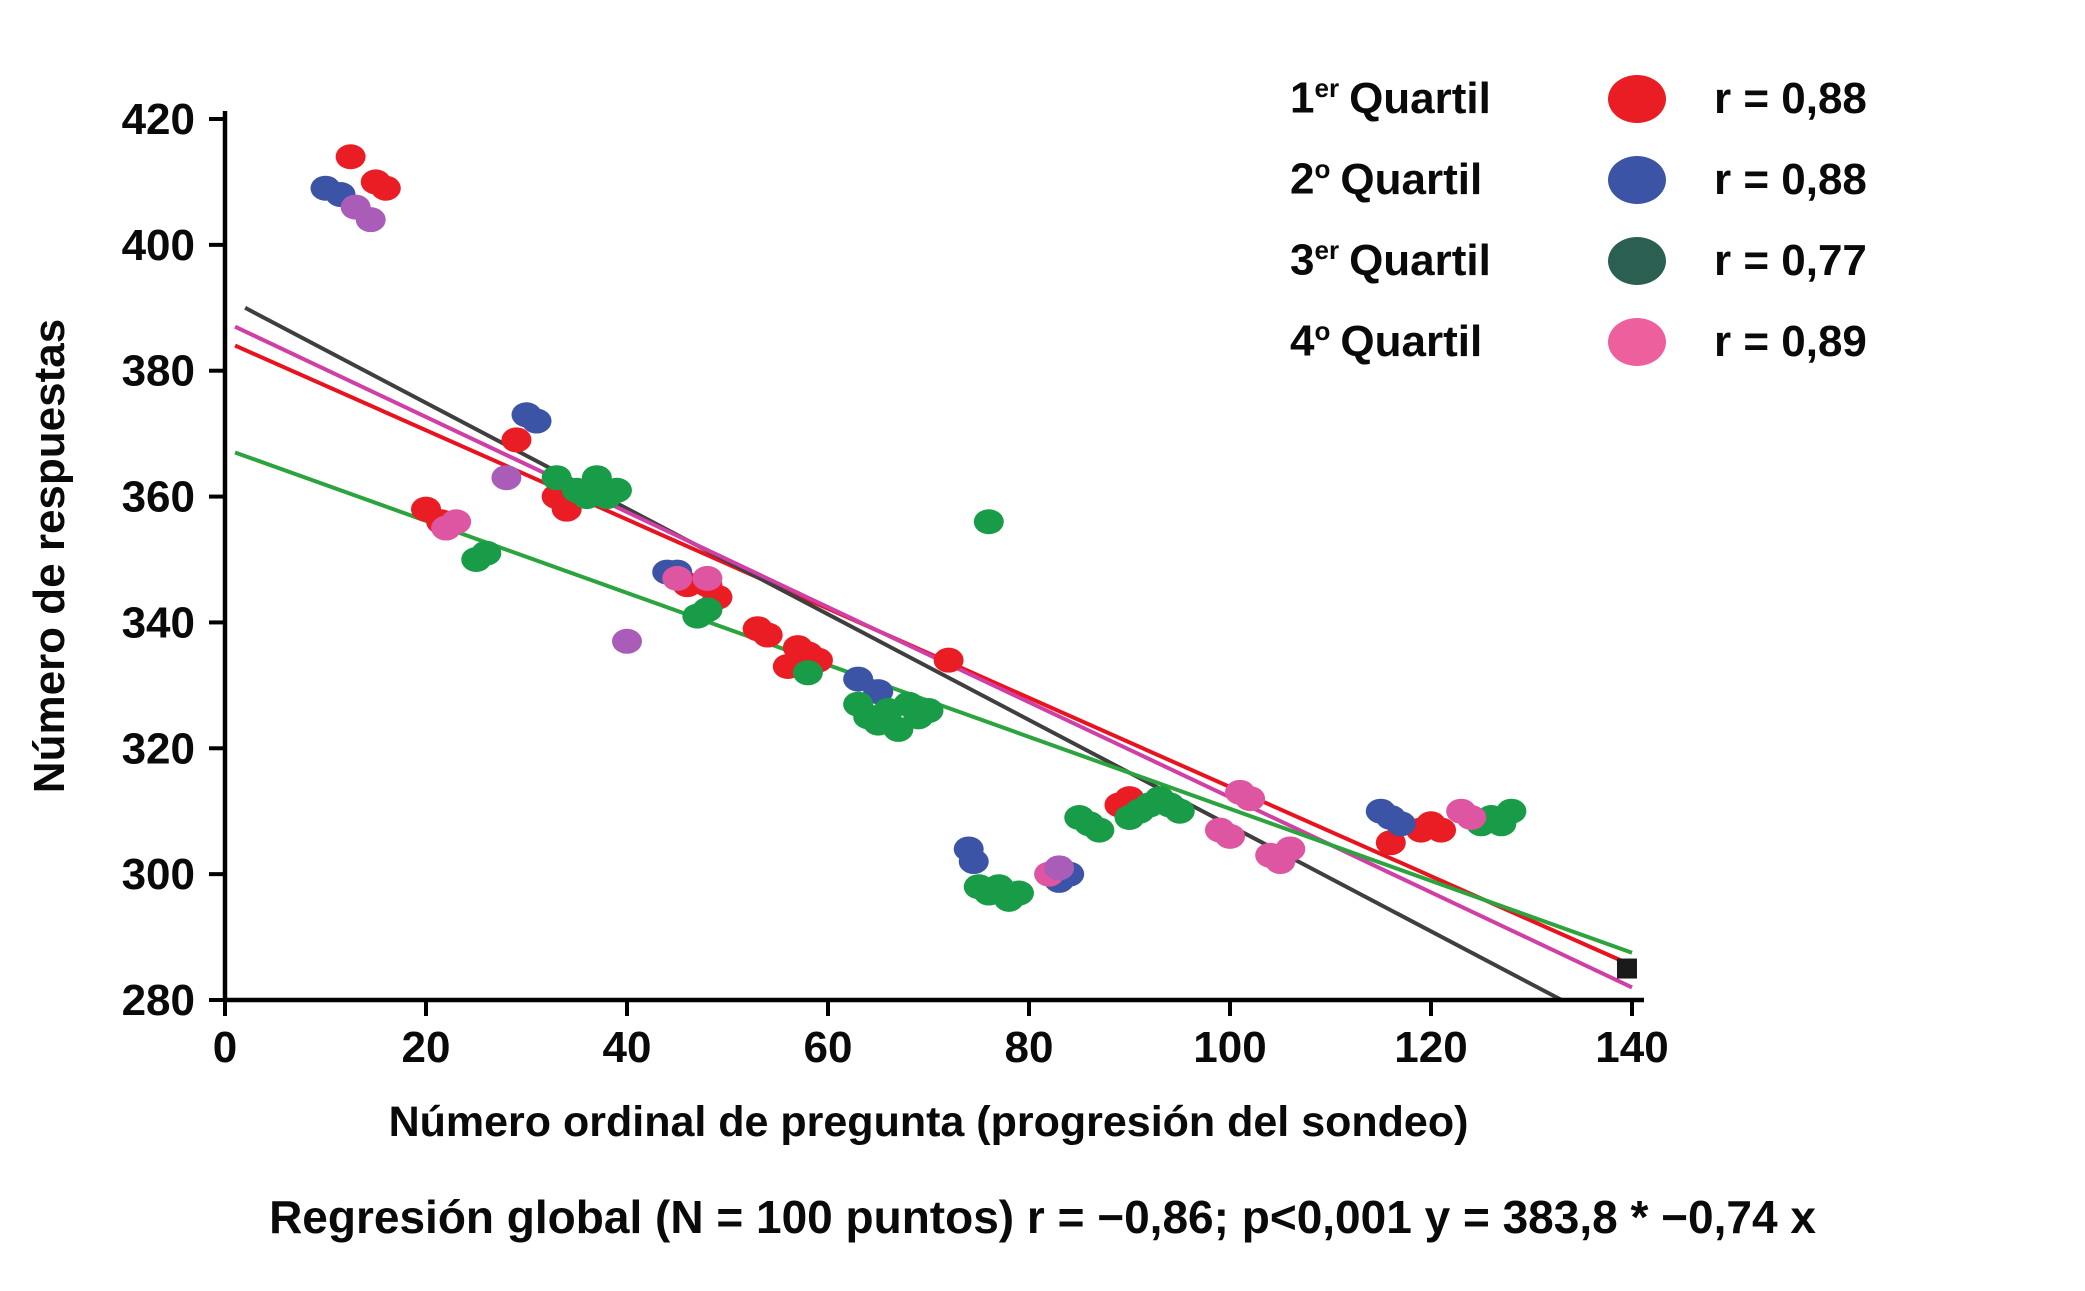 The image size is (2085, 1291). What do you see at coordinates (1790, 260) in the screenshot?
I see `legend-r-value-3: r = 0,77` at bounding box center [1790, 260].